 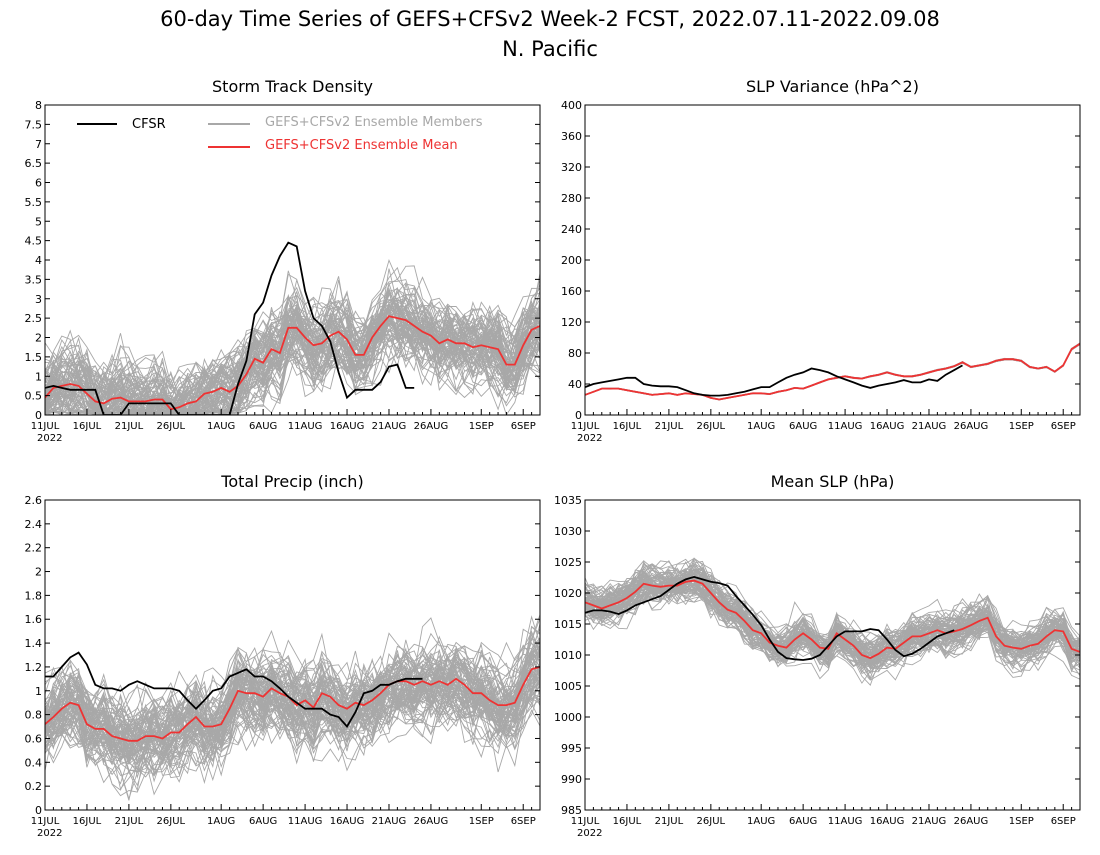 I want to click on y-tick-label: 4, so click(x=38, y=260).